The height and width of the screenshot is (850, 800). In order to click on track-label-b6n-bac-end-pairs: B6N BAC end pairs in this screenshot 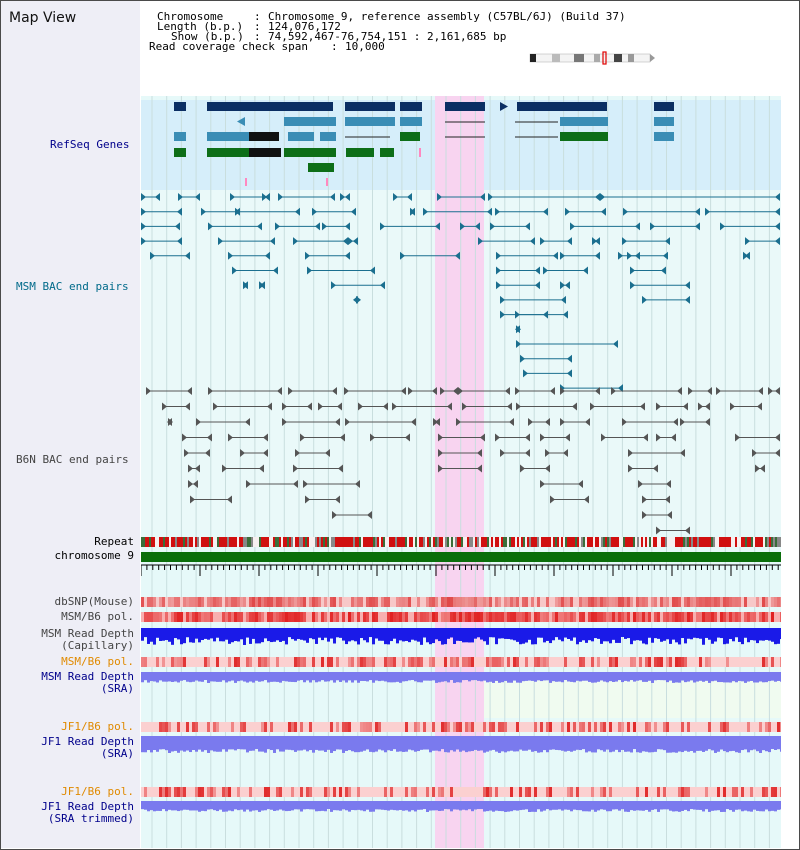, I will do `click(72, 459)`.